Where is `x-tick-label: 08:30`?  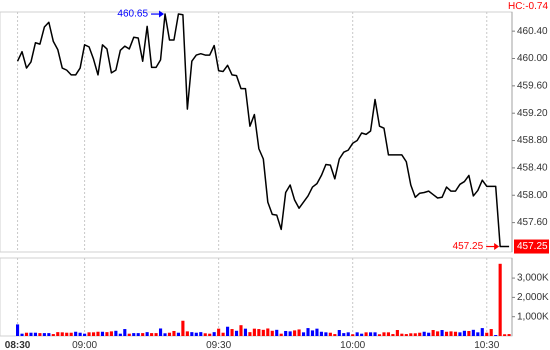
x-tick-label: 08:30 is located at coordinates (17, 345).